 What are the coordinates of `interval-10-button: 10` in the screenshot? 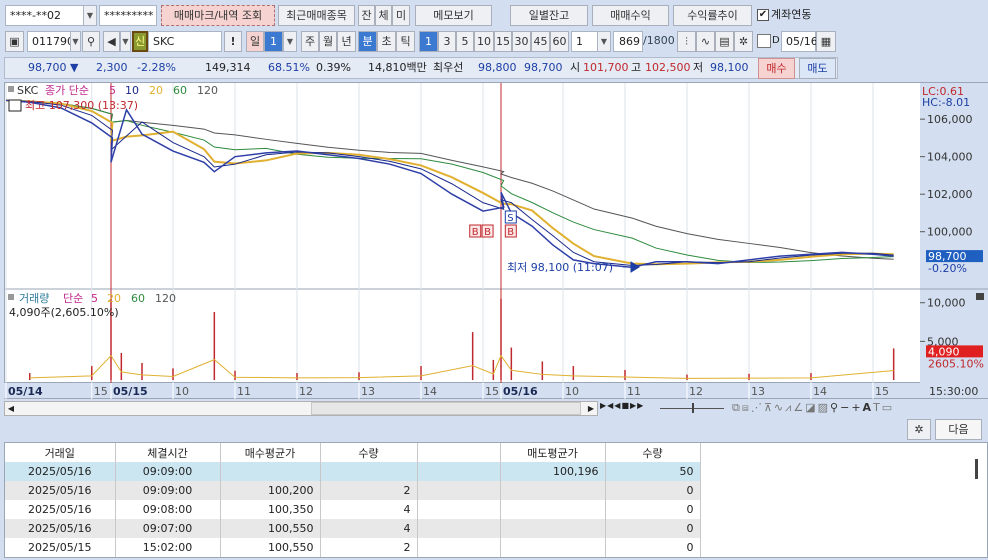 It's located at (484, 41).